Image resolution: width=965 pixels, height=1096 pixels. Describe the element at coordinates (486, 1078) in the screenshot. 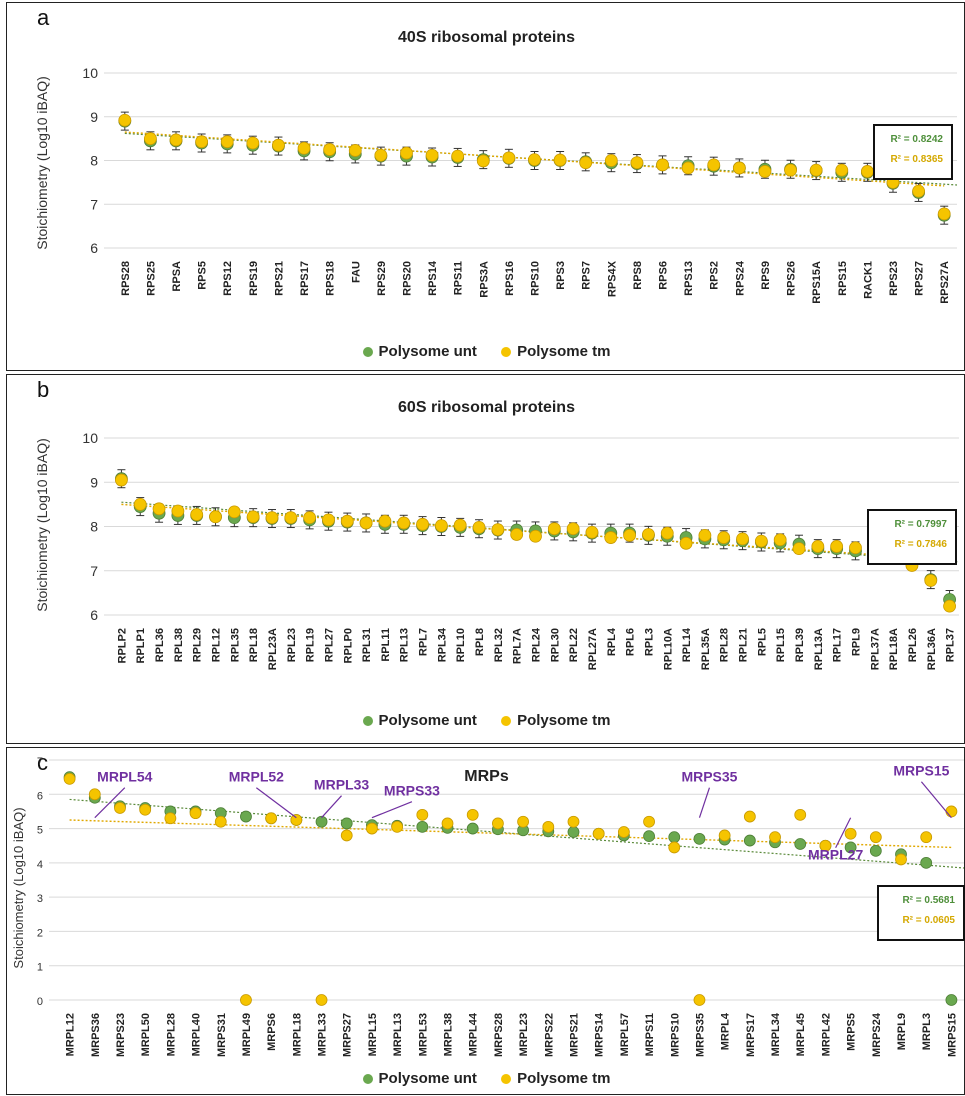

I see `legend: Polysome unt Polysome tm` at that location.